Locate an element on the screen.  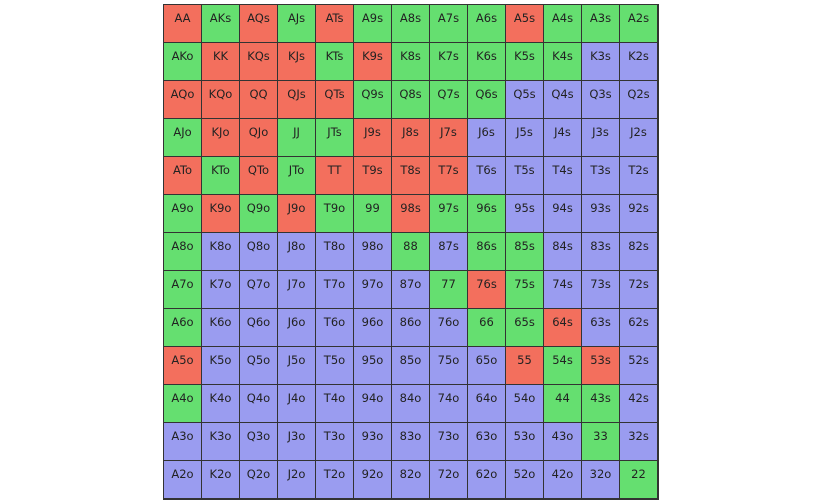
hand-cell: 95o is located at coordinates (373, 366).